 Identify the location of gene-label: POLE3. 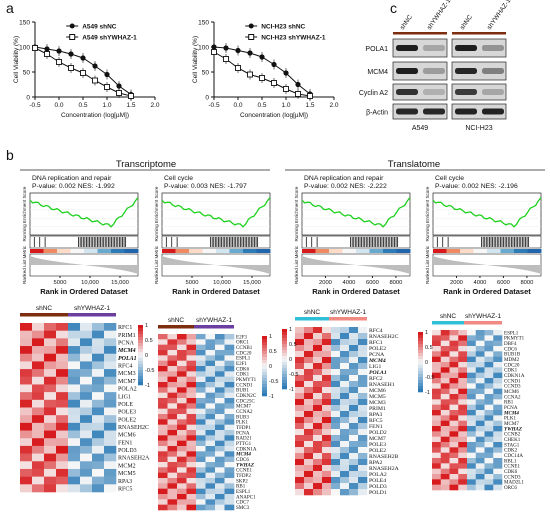
(127, 413).